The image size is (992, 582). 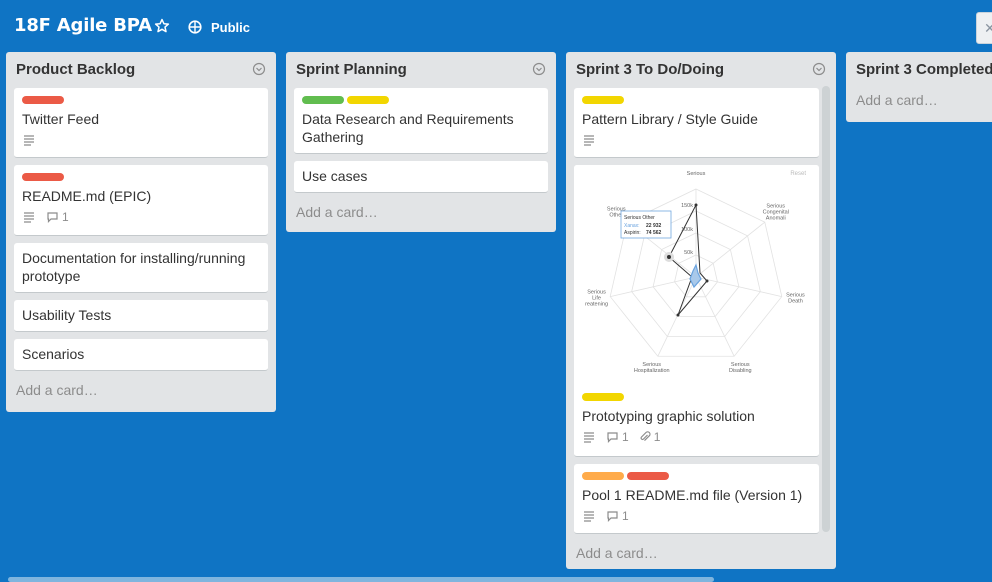 I want to click on radar-axis-label: Serious Life reatening, so click(x=596, y=299).